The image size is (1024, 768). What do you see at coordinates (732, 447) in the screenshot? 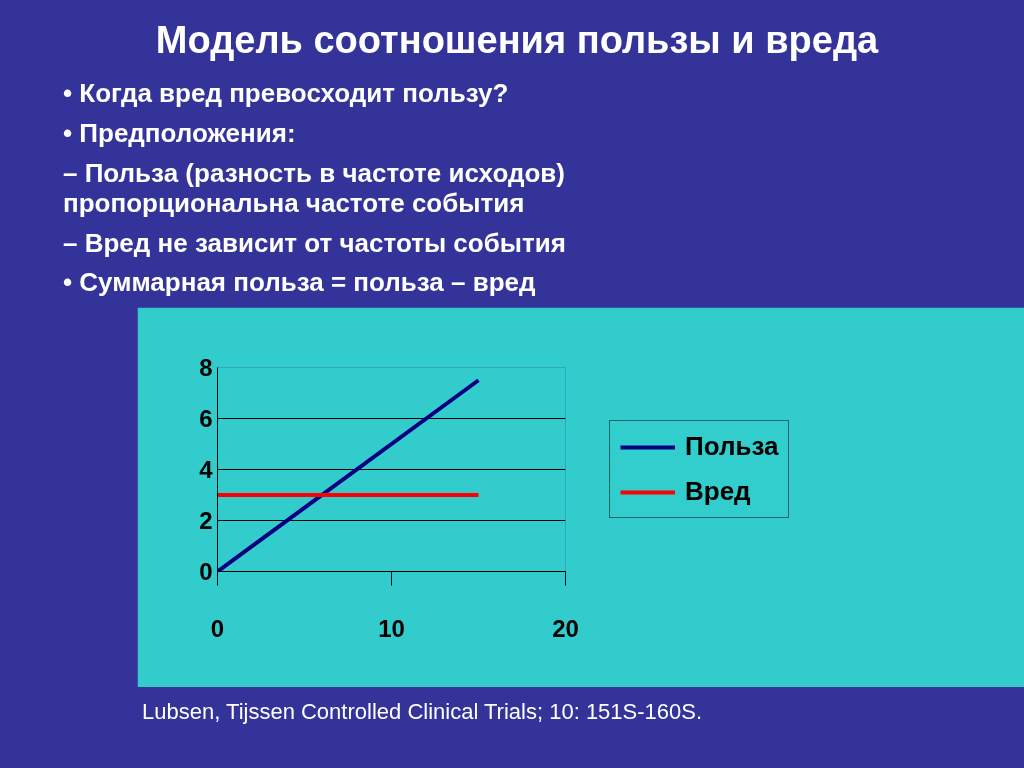
I see `legend-label: Польза` at bounding box center [732, 447].